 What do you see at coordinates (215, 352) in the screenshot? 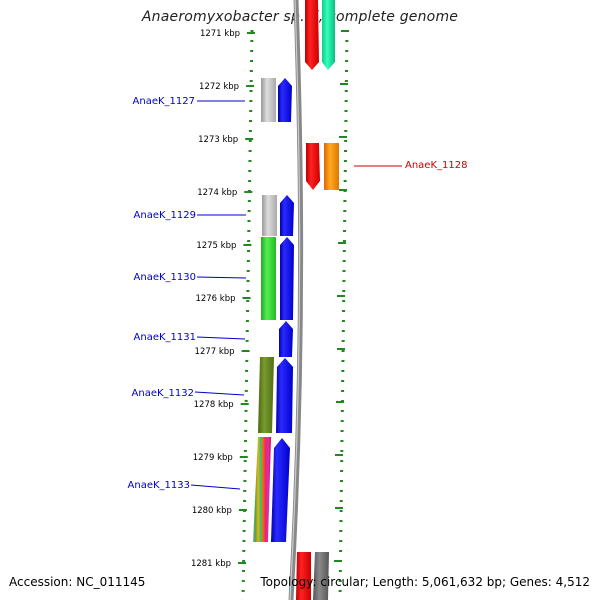
I see `scale-tick-label: 1277 kbp` at bounding box center [215, 352].